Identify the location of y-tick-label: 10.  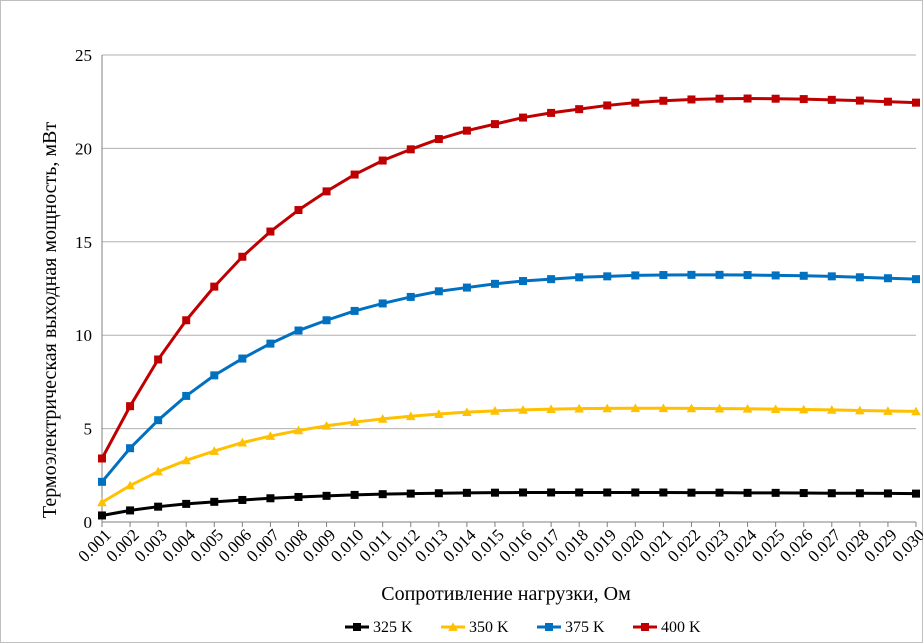
(83, 335).